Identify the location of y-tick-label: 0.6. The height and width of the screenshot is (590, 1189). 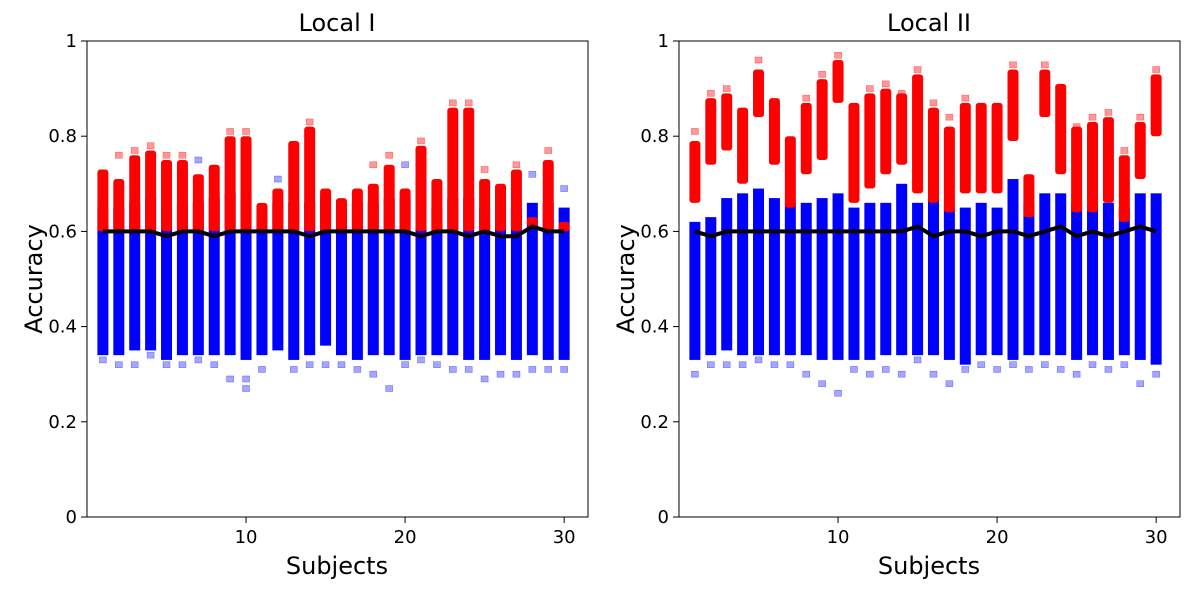
(62, 231).